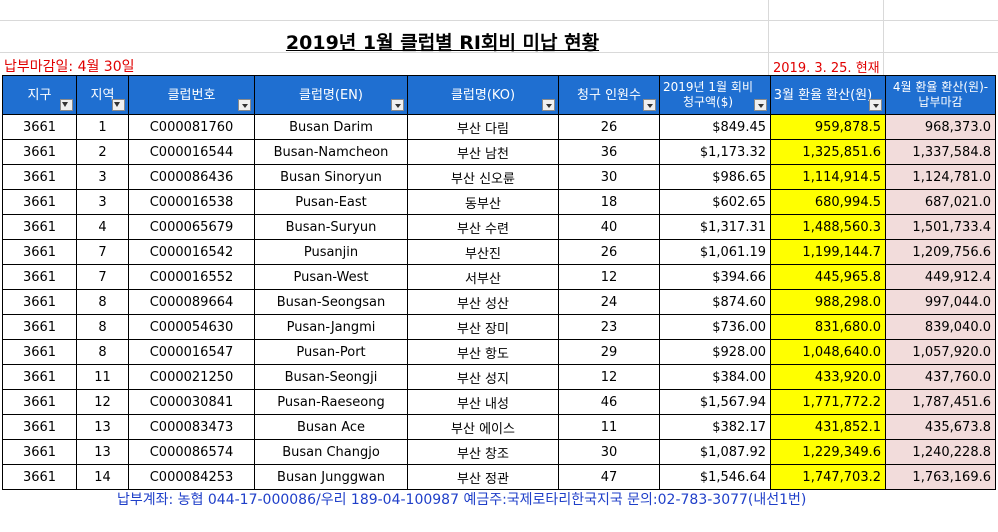 This screenshot has width=998, height=532. I want to click on table-cell: Busan Sinoryun, so click(331, 177).